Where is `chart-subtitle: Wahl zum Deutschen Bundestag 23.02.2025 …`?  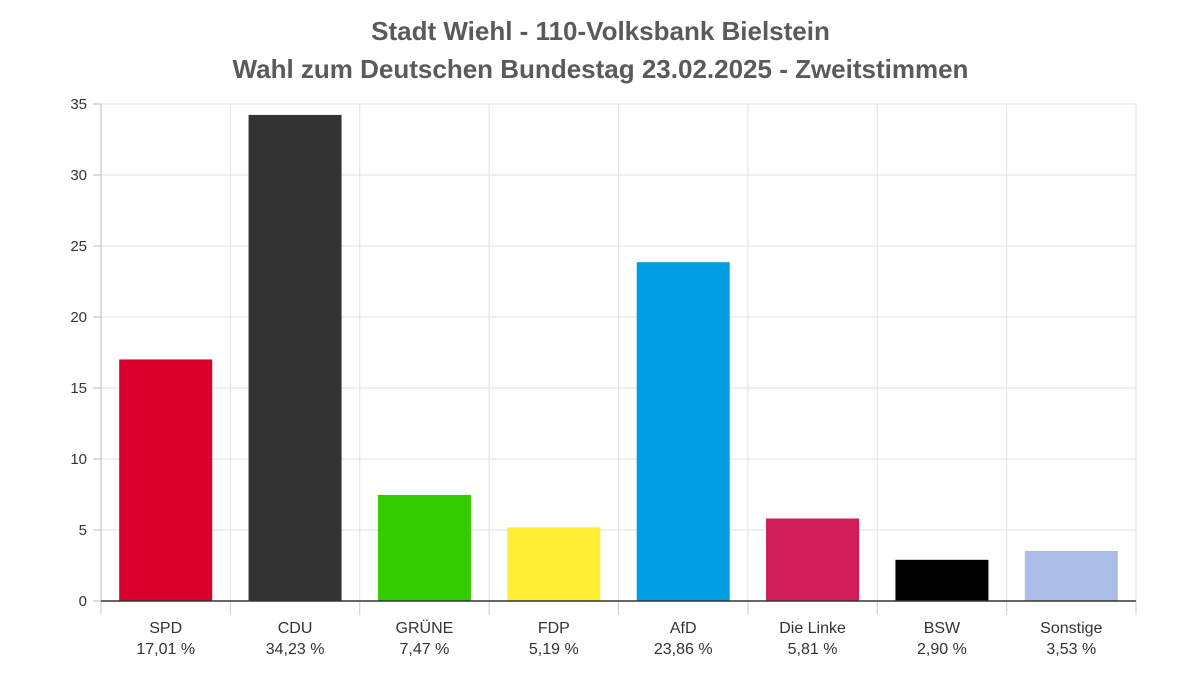
chart-subtitle: Wahl zum Deutschen Bundestag 23.02.2025 … is located at coordinates (600, 69).